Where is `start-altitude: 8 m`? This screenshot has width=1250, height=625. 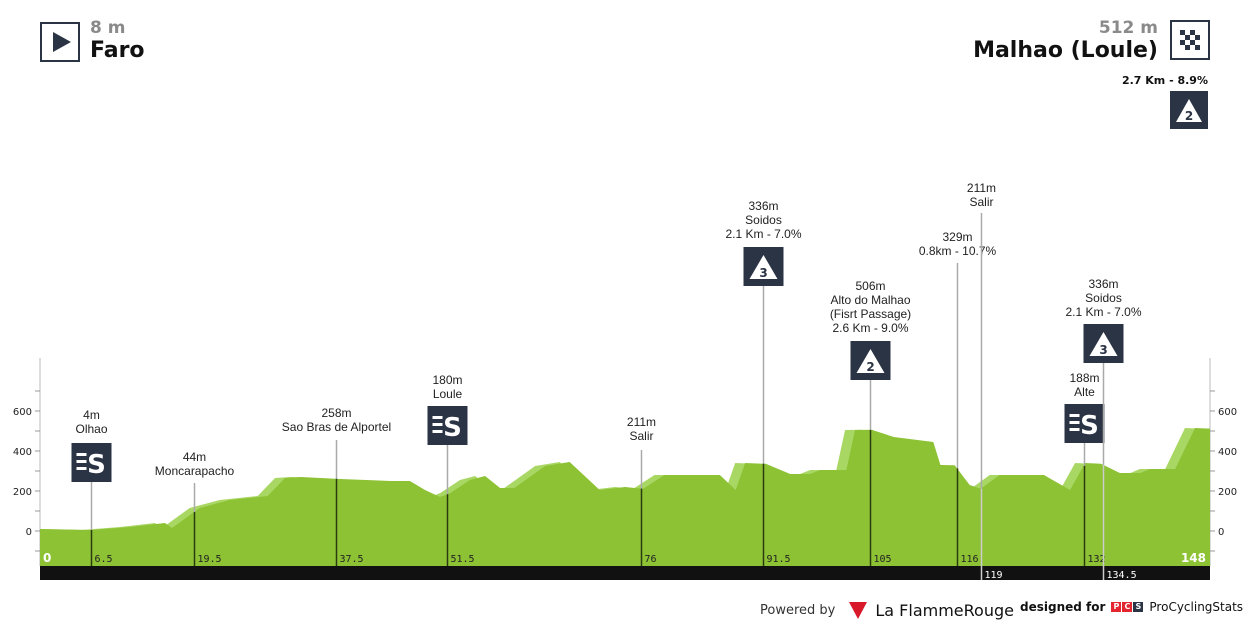
start-altitude: 8 m is located at coordinates (108, 28).